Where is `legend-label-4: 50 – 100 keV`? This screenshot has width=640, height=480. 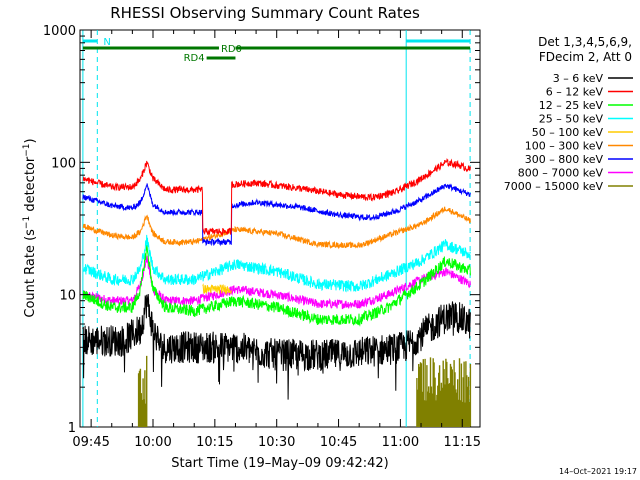
legend-label-4: 50 – 100 keV is located at coordinates (568, 132).